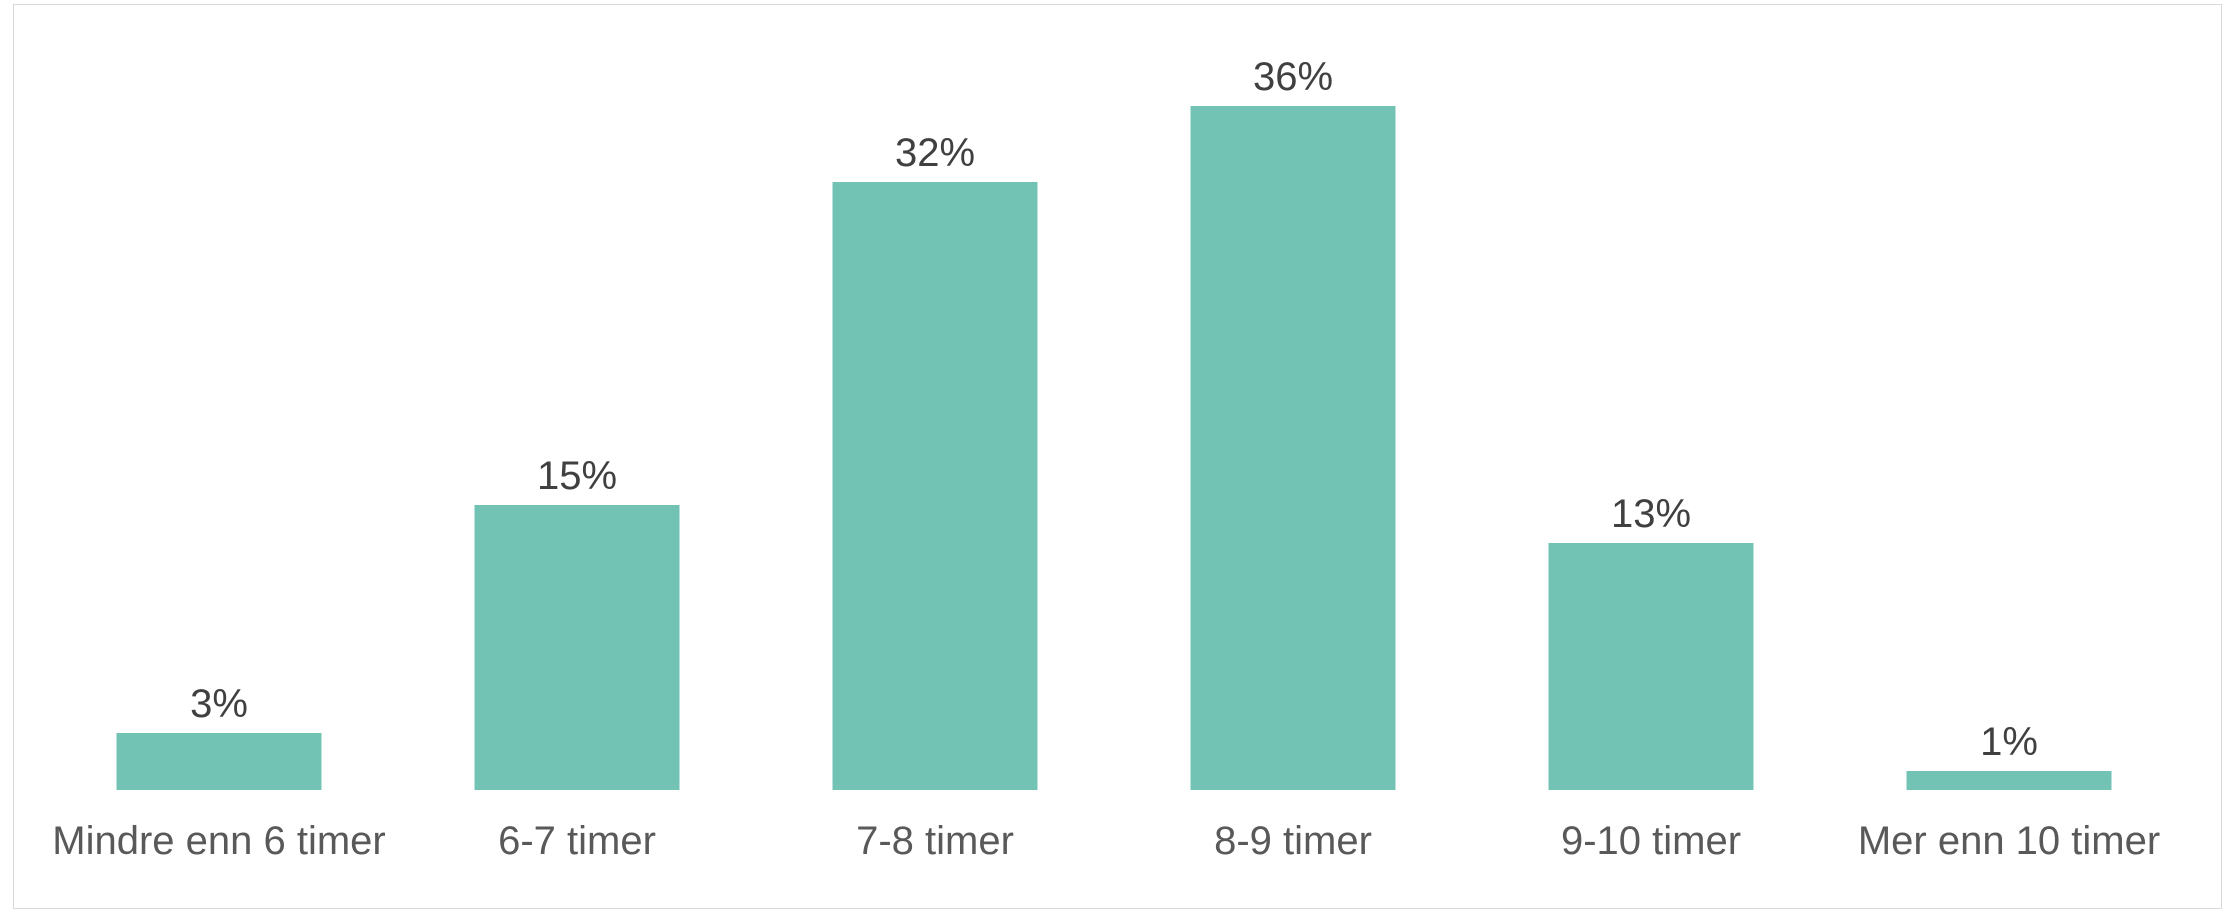  Describe the element at coordinates (218, 841) in the screenshot. I see `category-label-1: Mindre enn 6 timer` at that location.